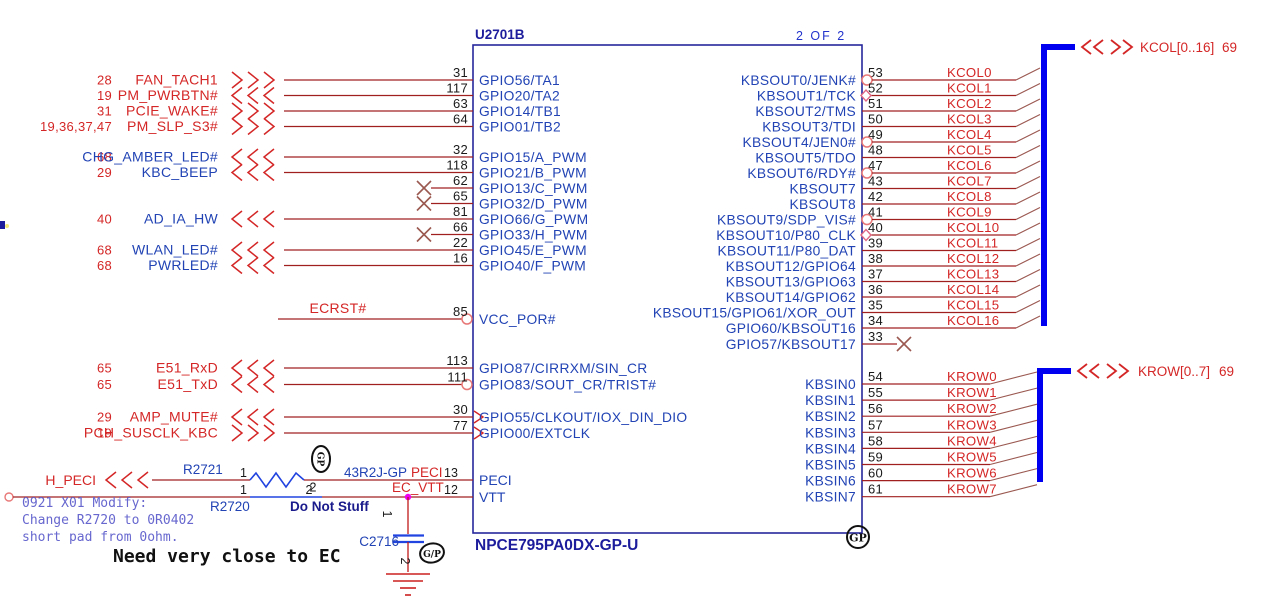  Describe the element at coordinates (1229, 47) in the screenshot. I see `kcol-bus-page-ref: 69` at that location.